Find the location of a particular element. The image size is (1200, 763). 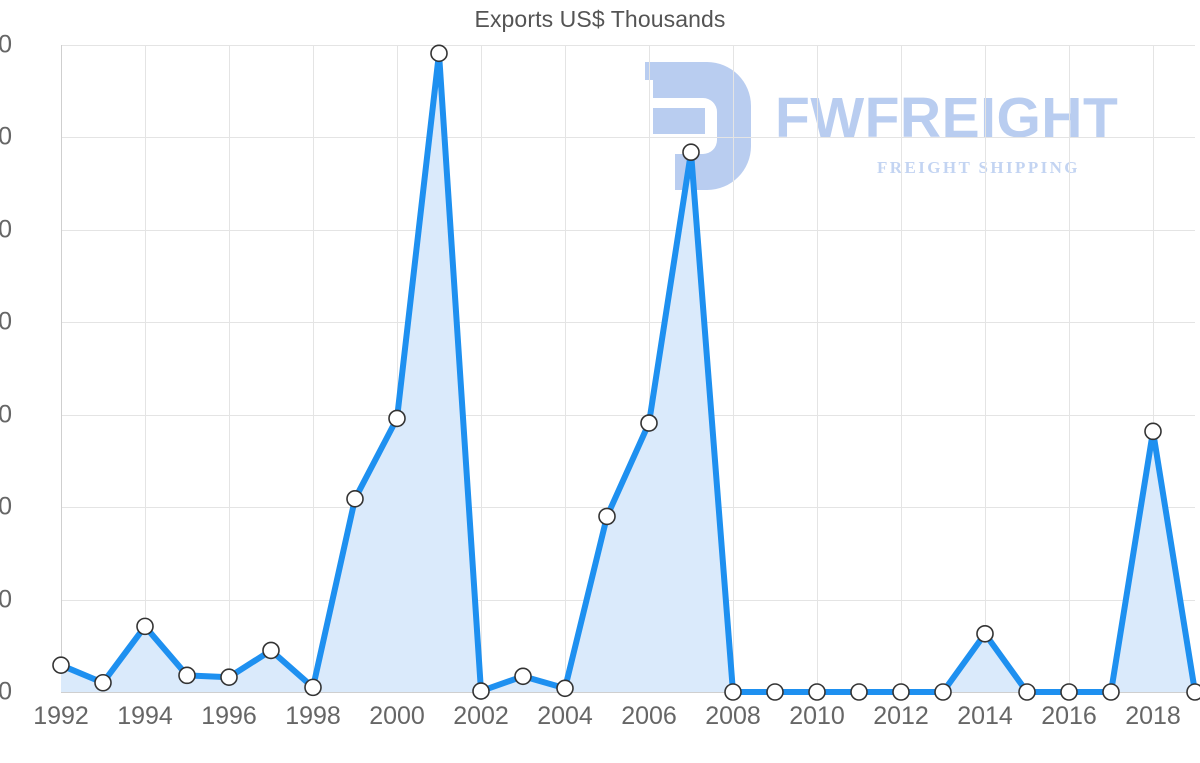

x-axis-tick-label: 2018 is located at coordinates (1153, 716).